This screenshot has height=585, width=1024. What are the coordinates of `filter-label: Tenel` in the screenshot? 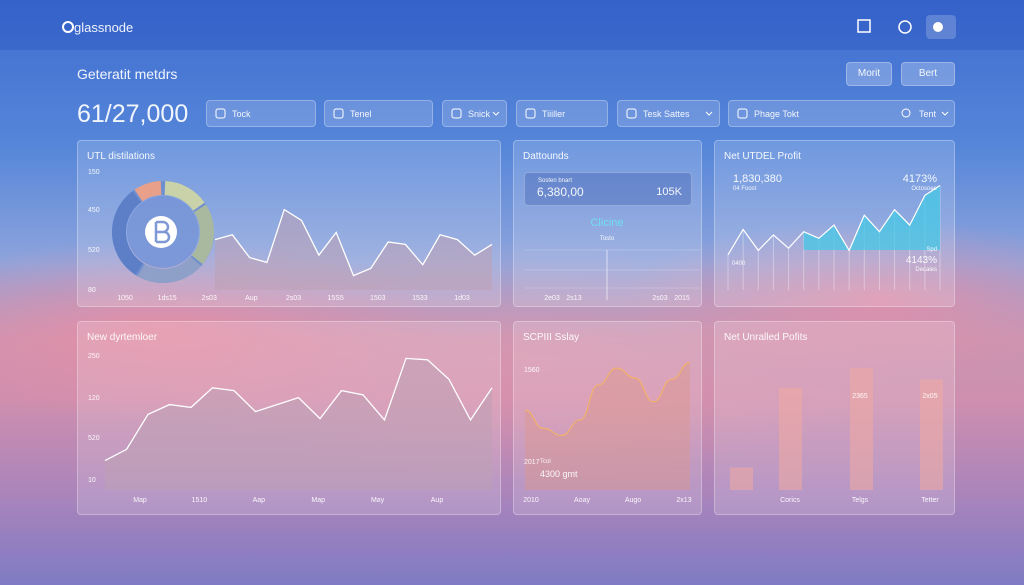 It's located at (361, 113).